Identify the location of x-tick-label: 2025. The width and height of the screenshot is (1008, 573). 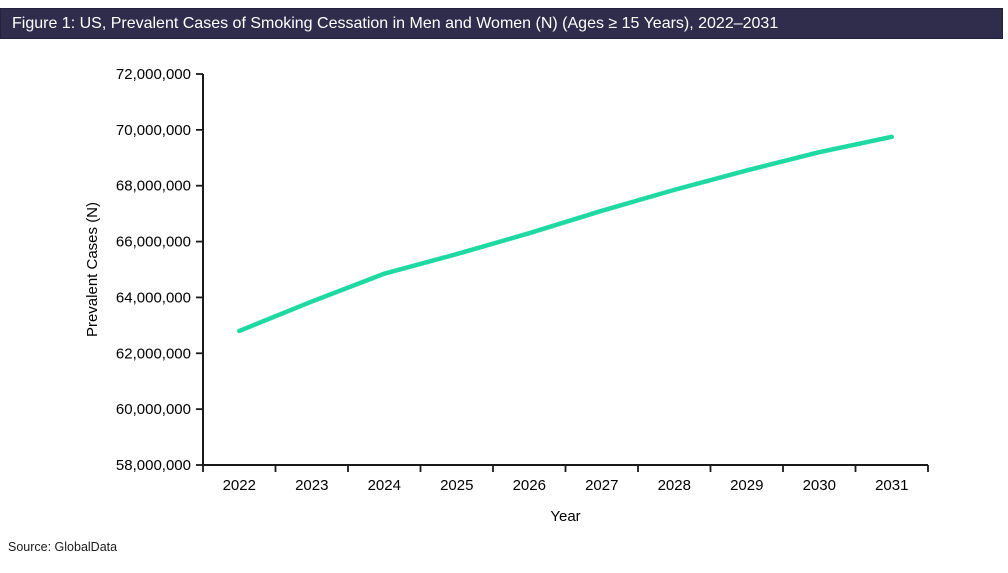
(456, 485).